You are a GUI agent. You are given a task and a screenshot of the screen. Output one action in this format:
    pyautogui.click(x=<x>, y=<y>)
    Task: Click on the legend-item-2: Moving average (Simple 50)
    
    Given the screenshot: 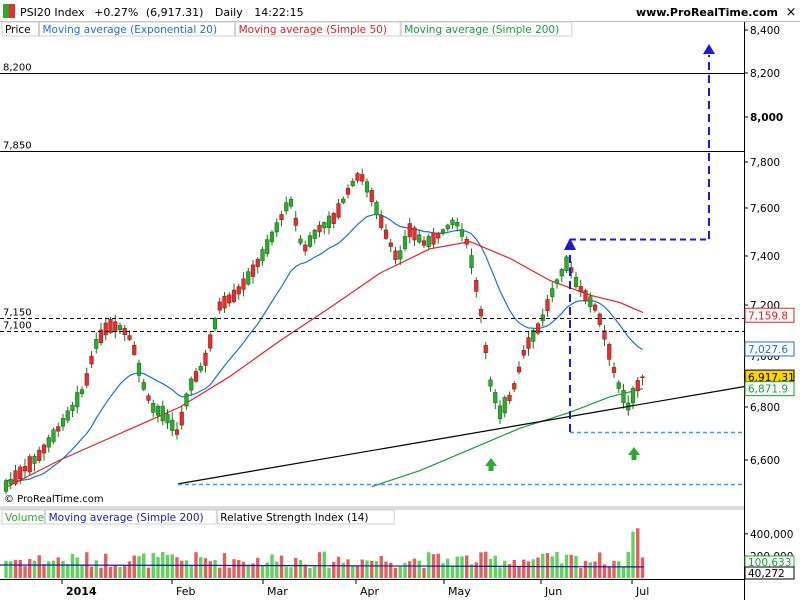 What is the action you would take?
    pyautogui.click(x=313, y=30)
    